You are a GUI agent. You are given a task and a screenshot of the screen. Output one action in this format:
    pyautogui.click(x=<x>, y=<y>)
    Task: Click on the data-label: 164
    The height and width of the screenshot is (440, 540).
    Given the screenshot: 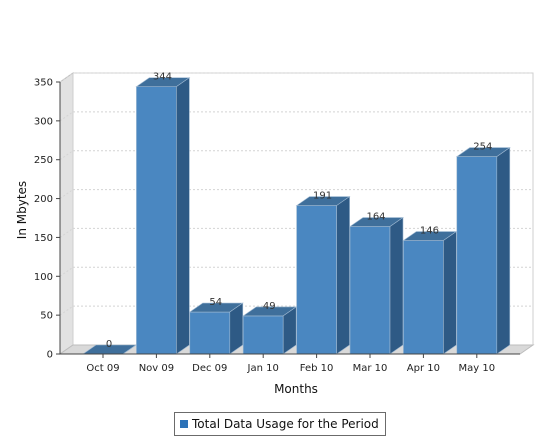 What is the action you would take?
    pyautogui.click(x=375, y=217)
    